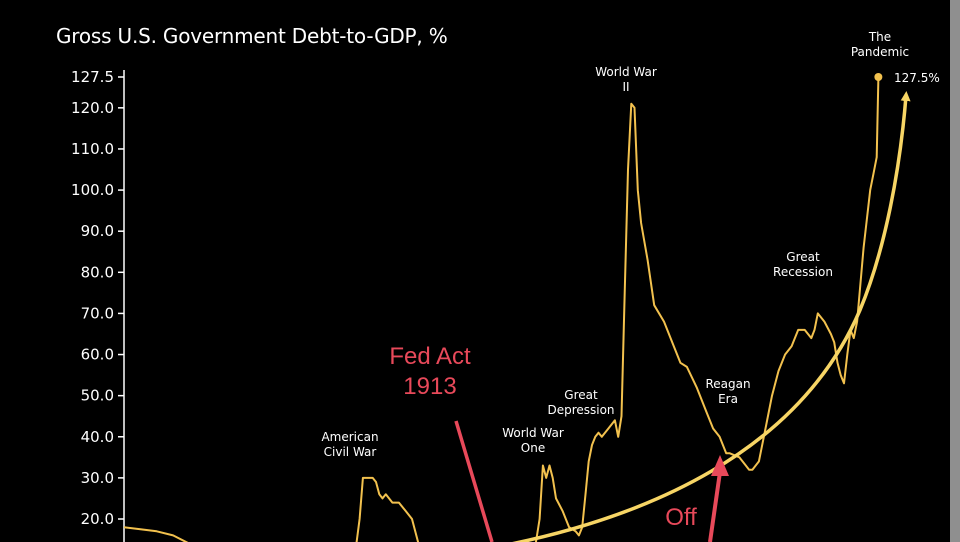 Image resolution: width=960 pixels, height=542 pixels. Describe the element at coordinates (727, 384) in the screenshot. I see `annotation-reagan-era: Reagan` at that location.